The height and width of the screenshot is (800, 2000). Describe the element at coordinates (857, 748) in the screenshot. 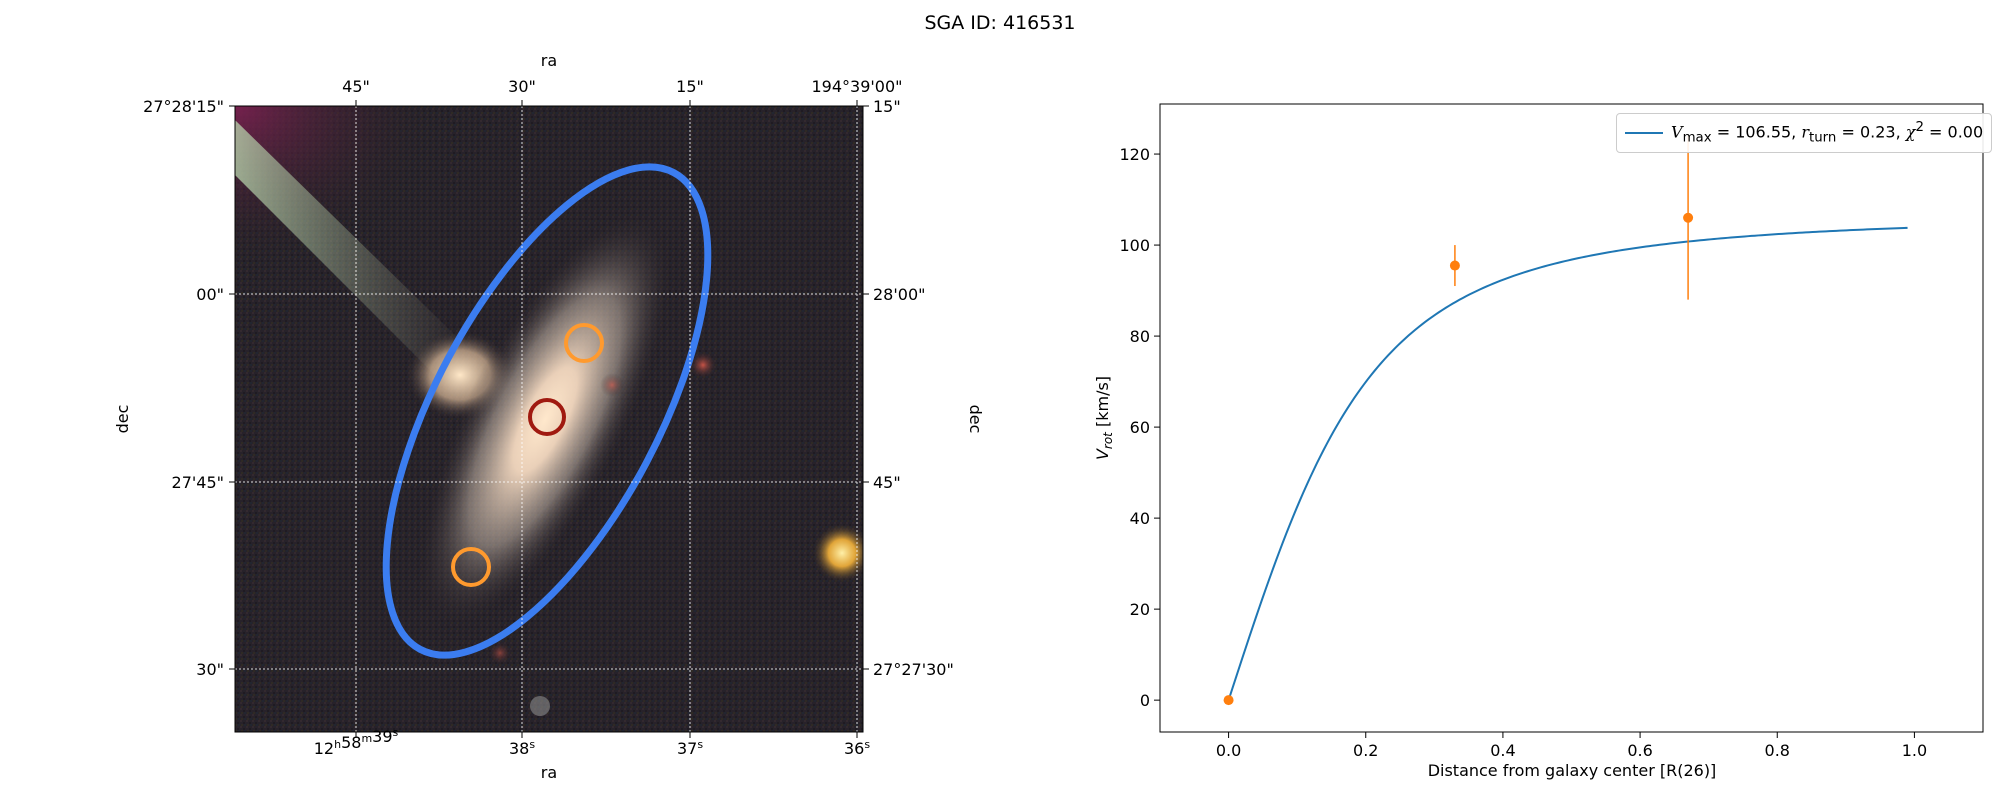

I see `ra-bottom-tick-label: 36s` at that location.